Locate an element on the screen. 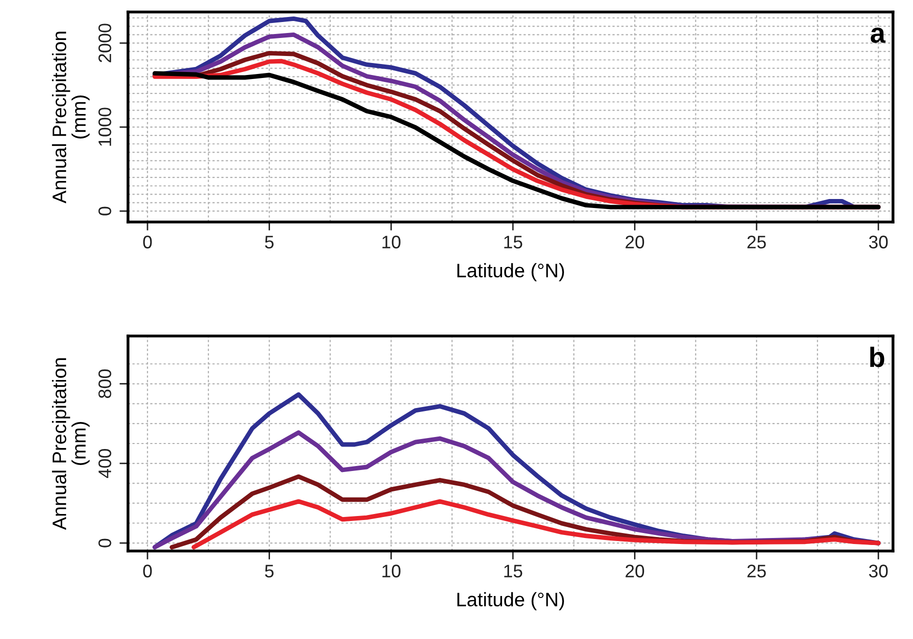  y-tick-label: 1000 is located at coordinates (105, 127).